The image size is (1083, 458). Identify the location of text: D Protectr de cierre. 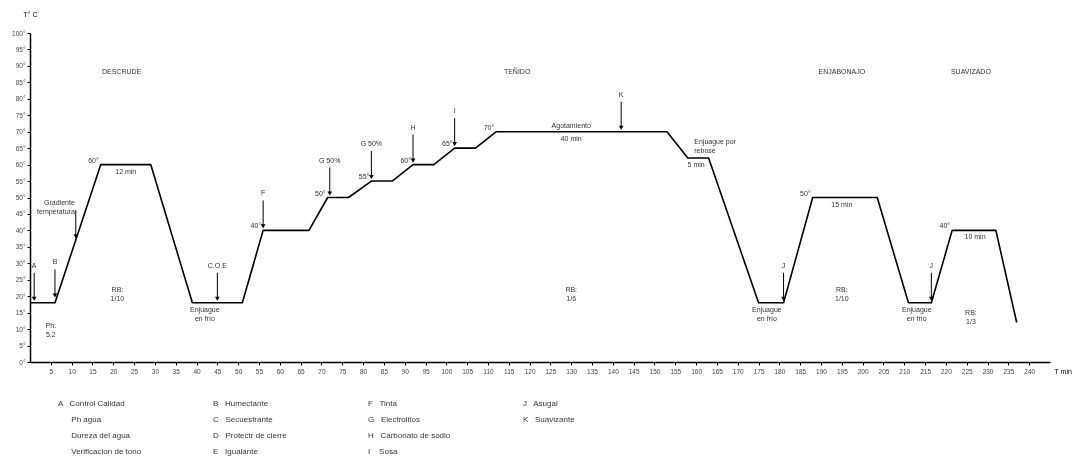
(250, 436).